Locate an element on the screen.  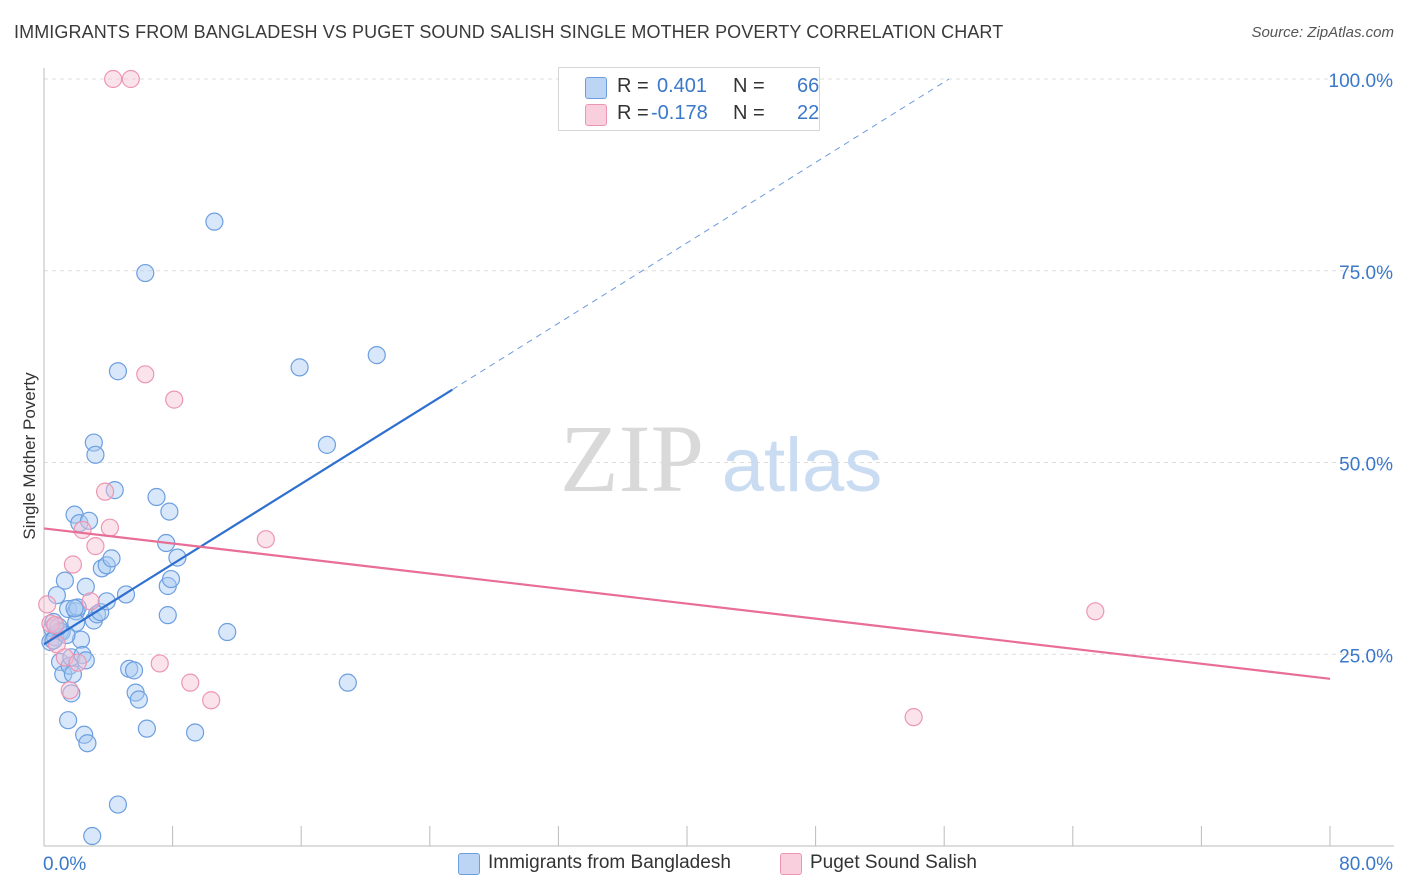
watermark-zip: ZIP is located at coordinates (632, 458).